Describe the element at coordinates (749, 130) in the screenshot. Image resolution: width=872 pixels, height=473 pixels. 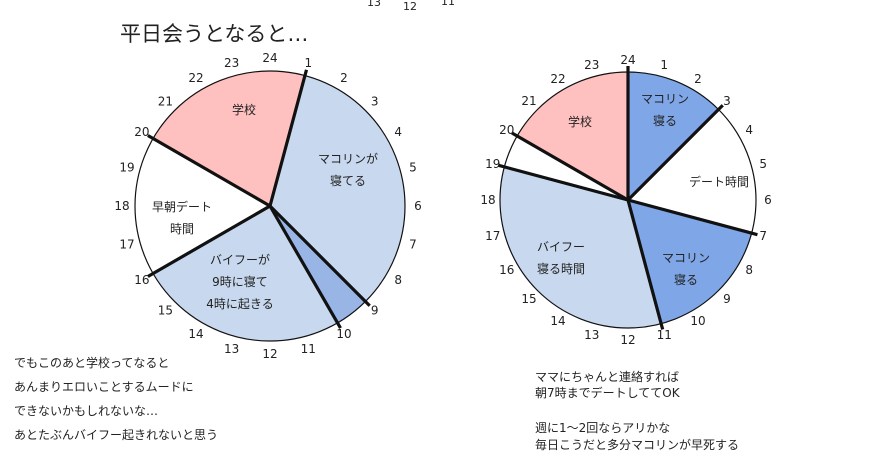
I see `right-hour-tick-4: 4` at that location.